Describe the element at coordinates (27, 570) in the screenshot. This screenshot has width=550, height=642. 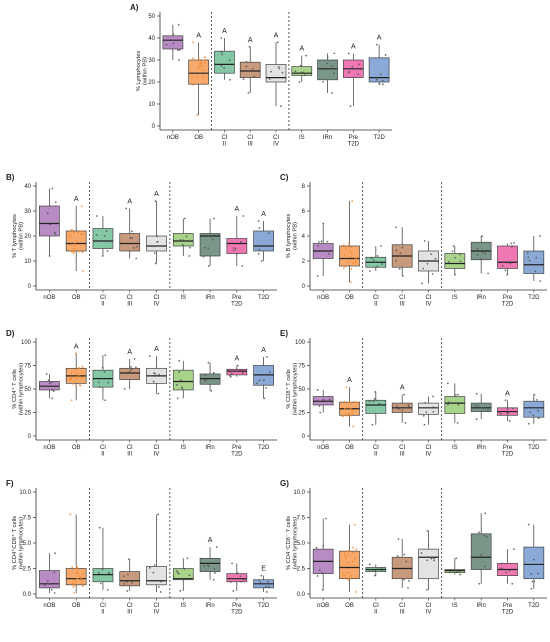
I see `y-tick-label: 2.5` at that location.